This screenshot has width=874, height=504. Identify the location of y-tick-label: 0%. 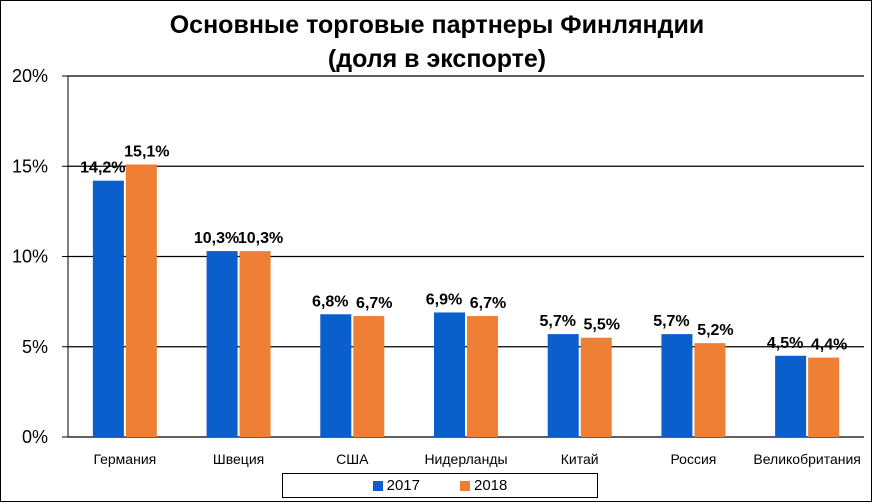
(35, 437).